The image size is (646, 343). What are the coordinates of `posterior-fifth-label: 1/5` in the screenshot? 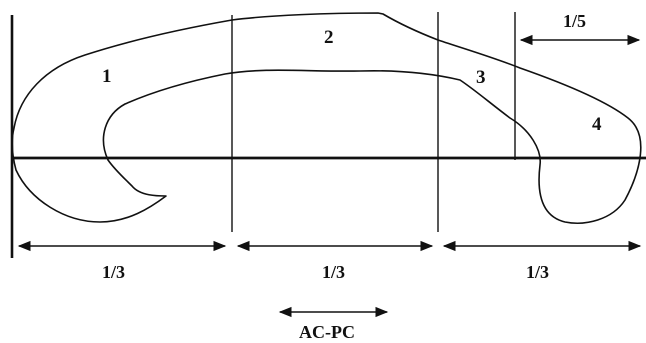 It's located at (574, 21).